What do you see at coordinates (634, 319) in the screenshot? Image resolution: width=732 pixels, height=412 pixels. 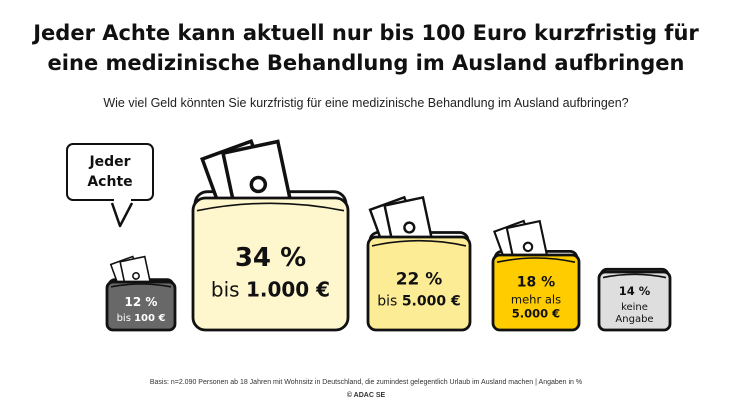 I see `wallet-category-label: Angabe` at bounding box center [634, 319].